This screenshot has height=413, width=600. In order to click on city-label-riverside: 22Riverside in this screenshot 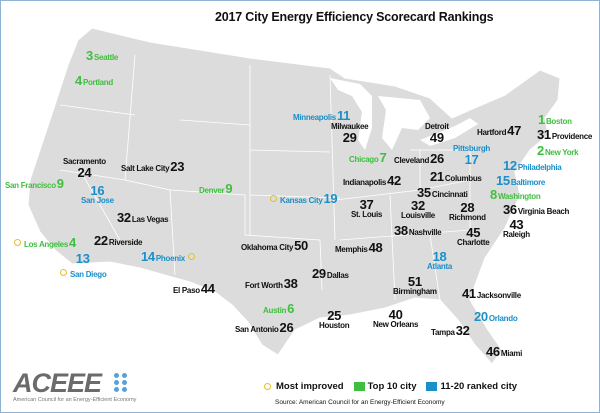, I will do `click(118, 241)`.